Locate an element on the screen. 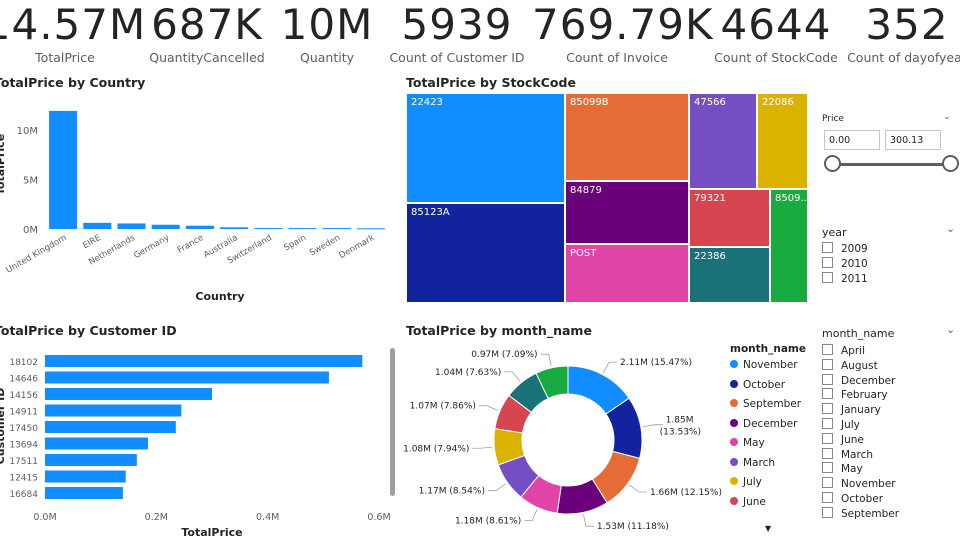  month-option: April is located at coordinates (843, 350).